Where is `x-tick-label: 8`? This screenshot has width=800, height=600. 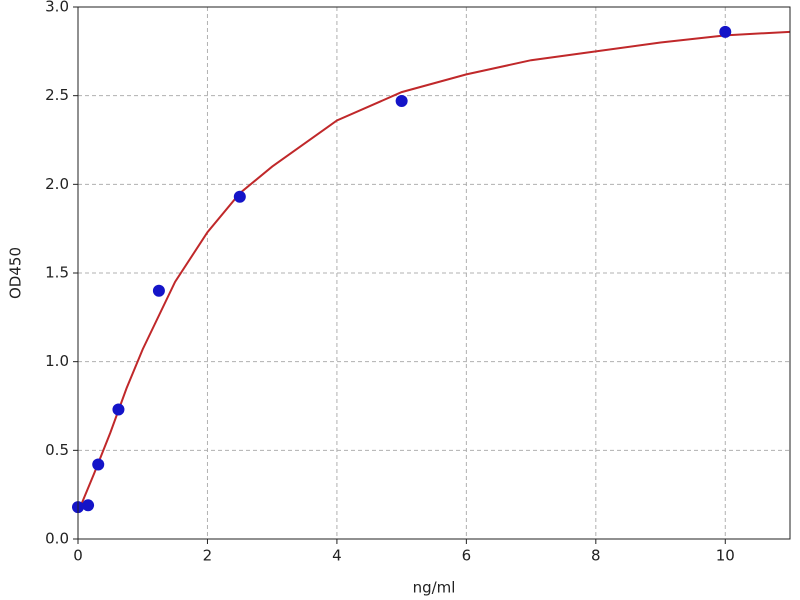 x-tick-label: 8 is located at coordinates (596, 556).